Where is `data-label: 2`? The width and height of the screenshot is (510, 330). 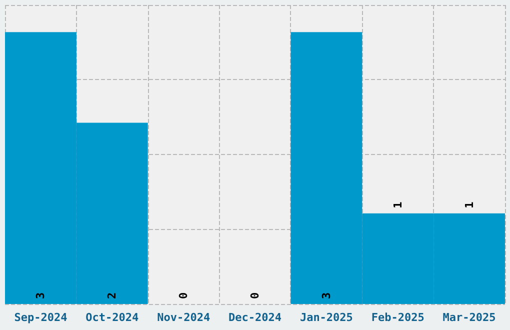
data-label: 2 is located at coordinates (112, 295).